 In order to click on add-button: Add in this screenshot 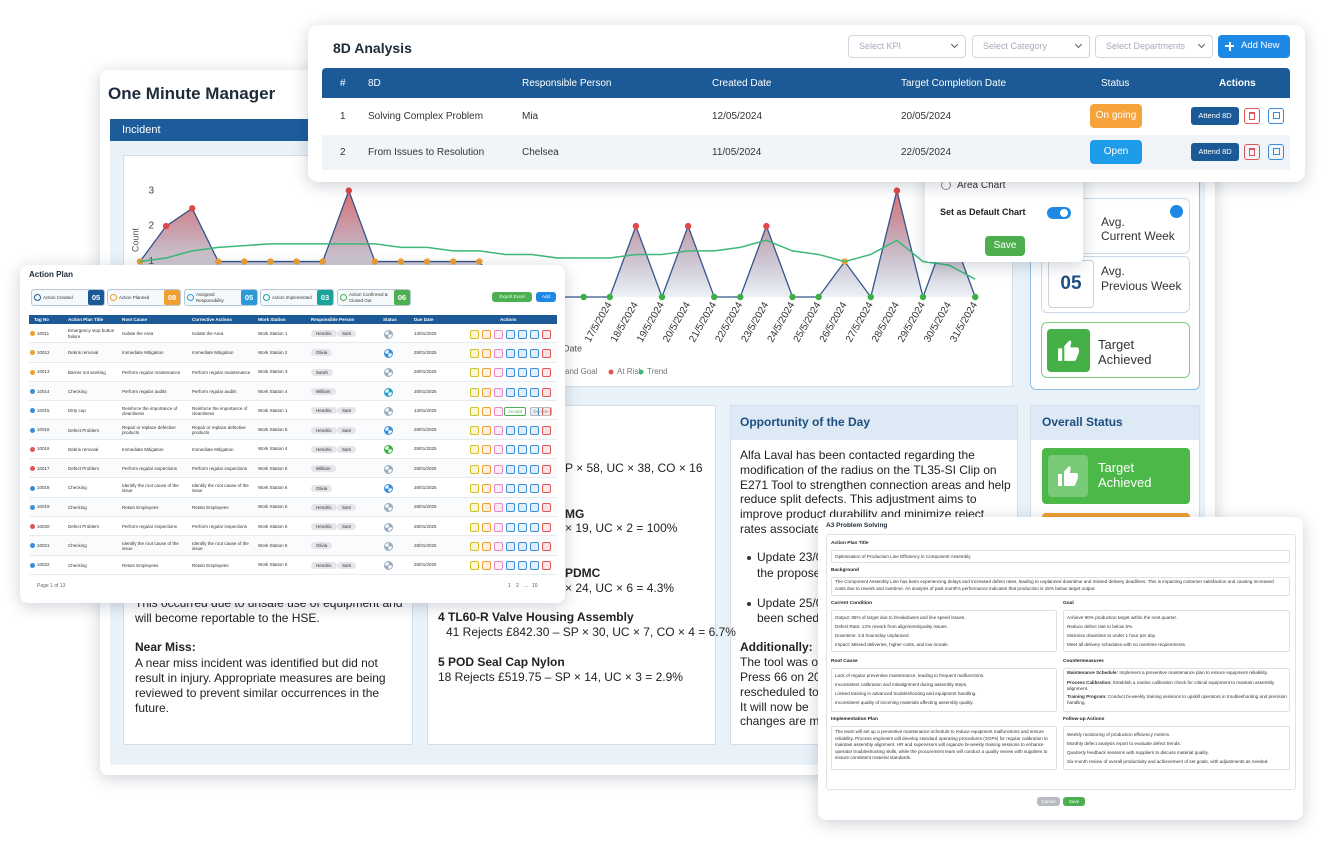, I will do `click(546, 297)`.